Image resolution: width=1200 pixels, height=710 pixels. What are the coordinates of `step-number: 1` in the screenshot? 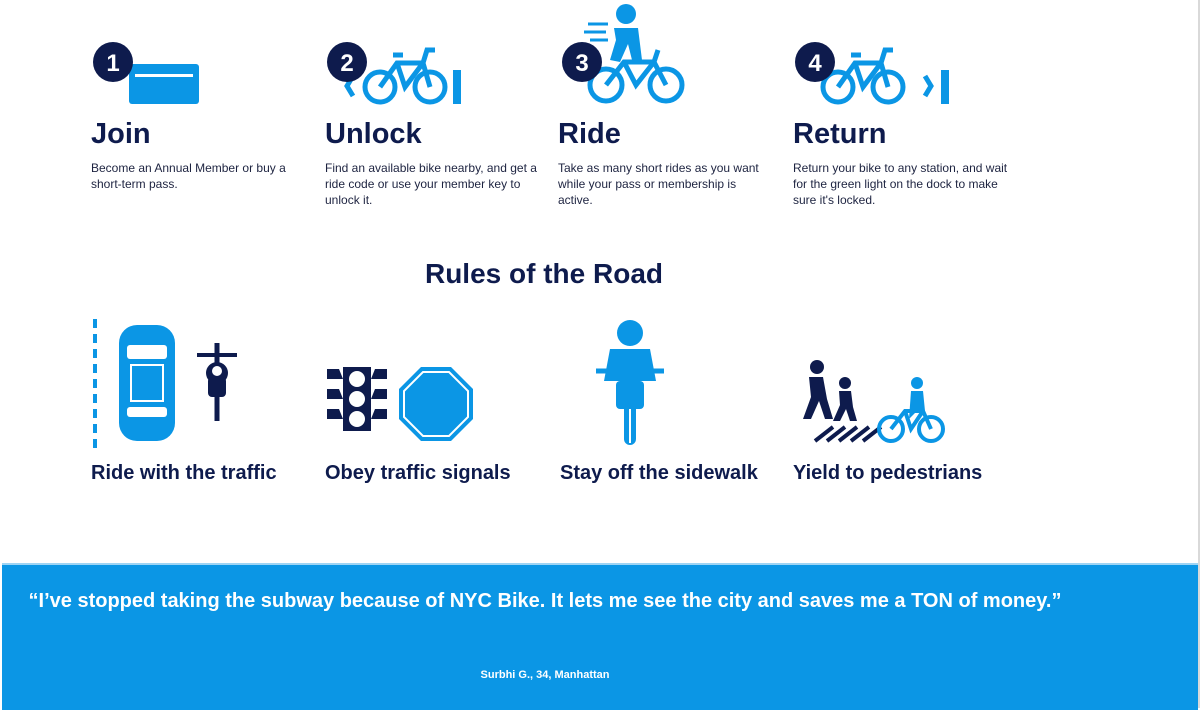 It's located at (112, 63).